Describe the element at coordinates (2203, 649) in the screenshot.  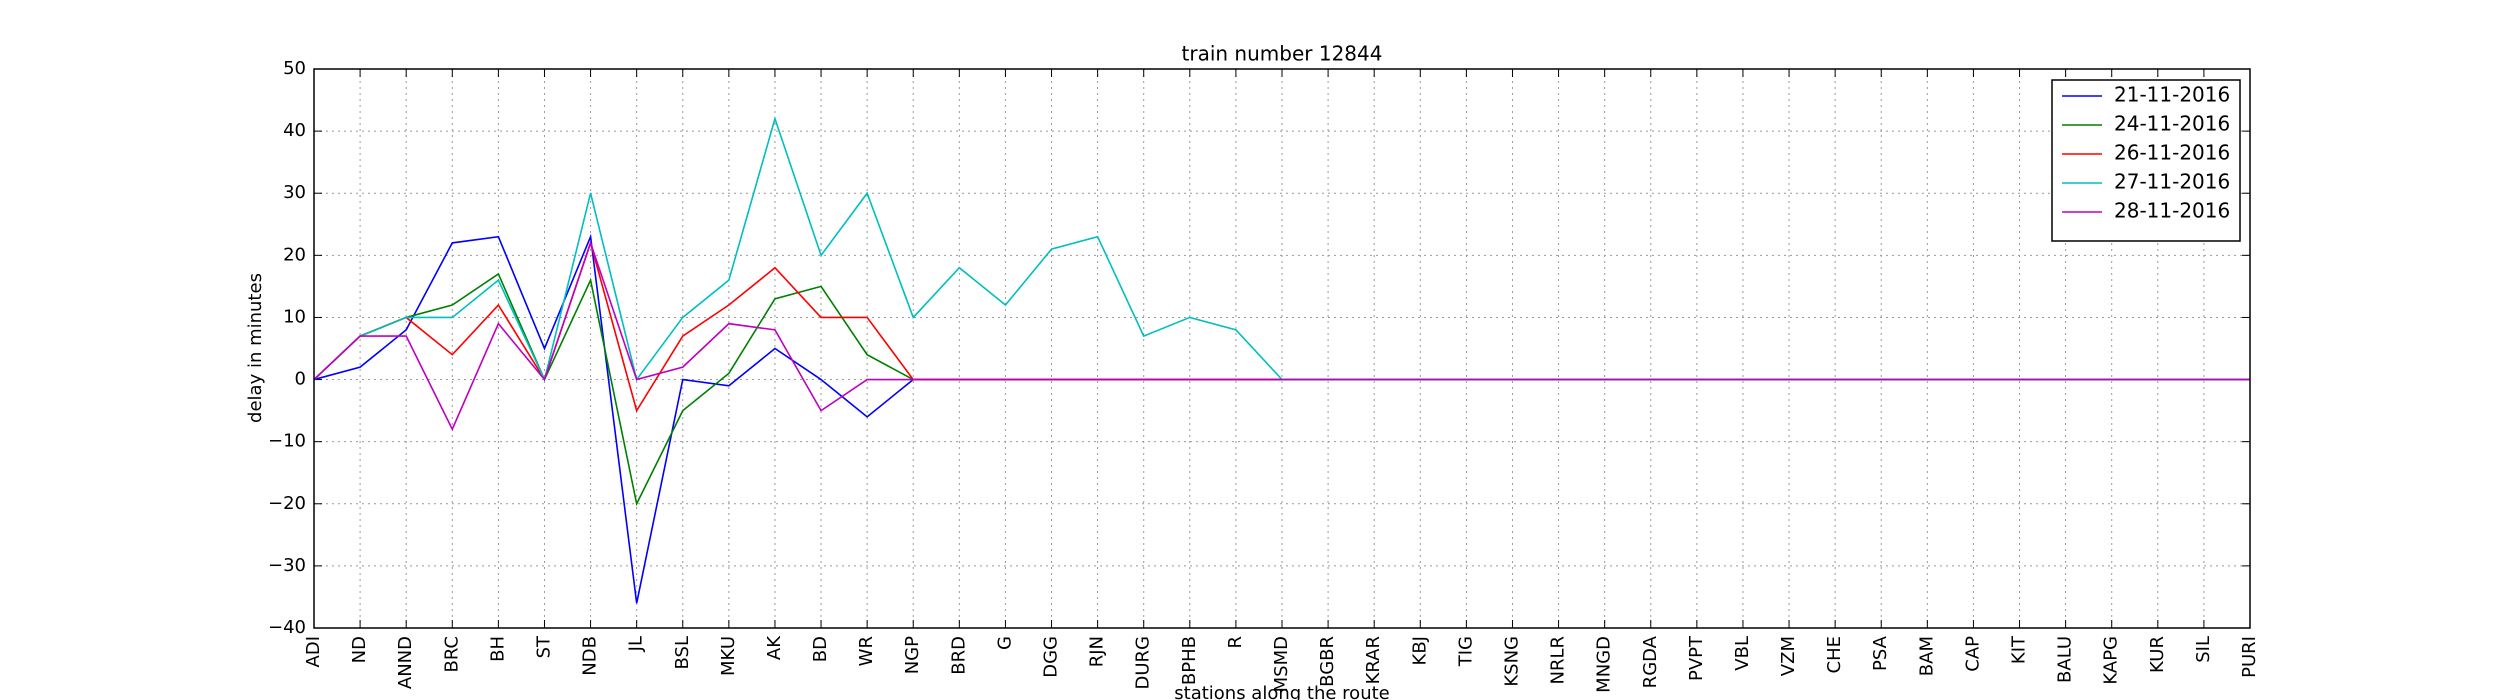
I see `x-tick-label: SIL` at that location.